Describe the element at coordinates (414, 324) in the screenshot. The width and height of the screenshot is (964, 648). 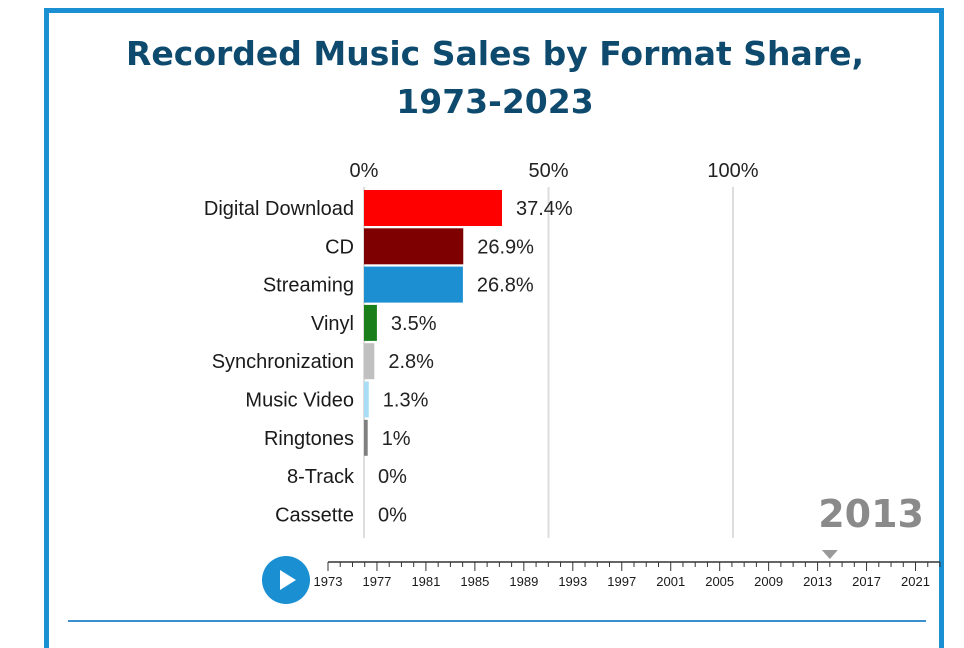
I see `value-label: 3.5%` at that location.